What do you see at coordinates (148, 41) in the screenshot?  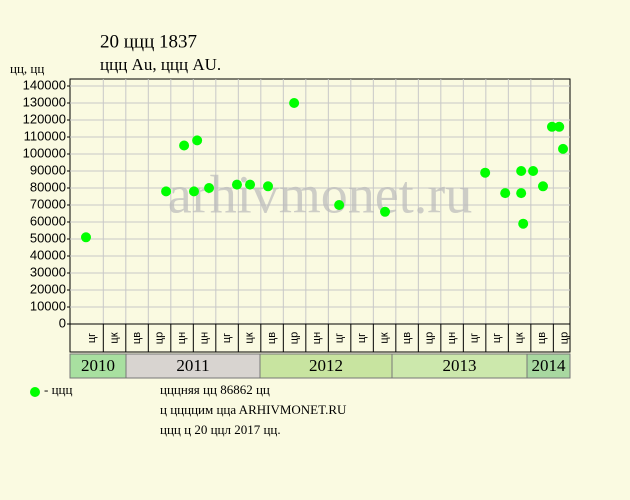 I see `chart-title: 20 ццц 1837` at bounding box center [148, 41].